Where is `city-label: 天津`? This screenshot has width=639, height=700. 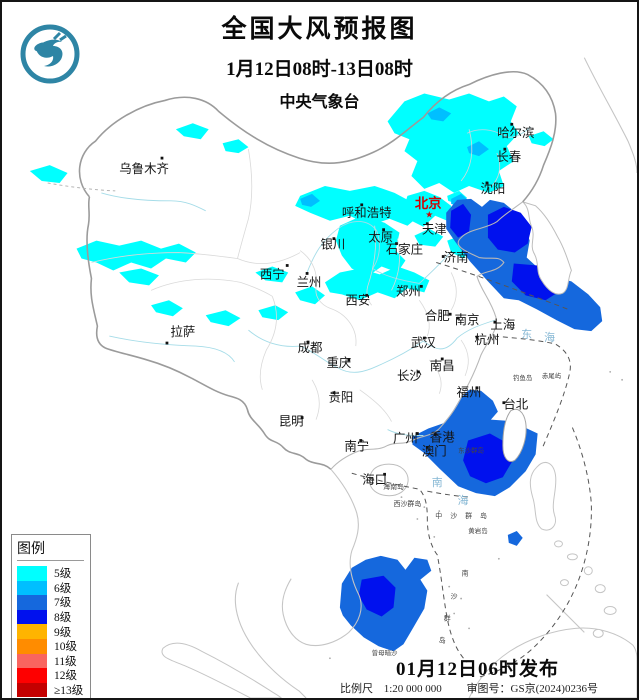 city-label: 天津 is located at coordinates (434, 230).